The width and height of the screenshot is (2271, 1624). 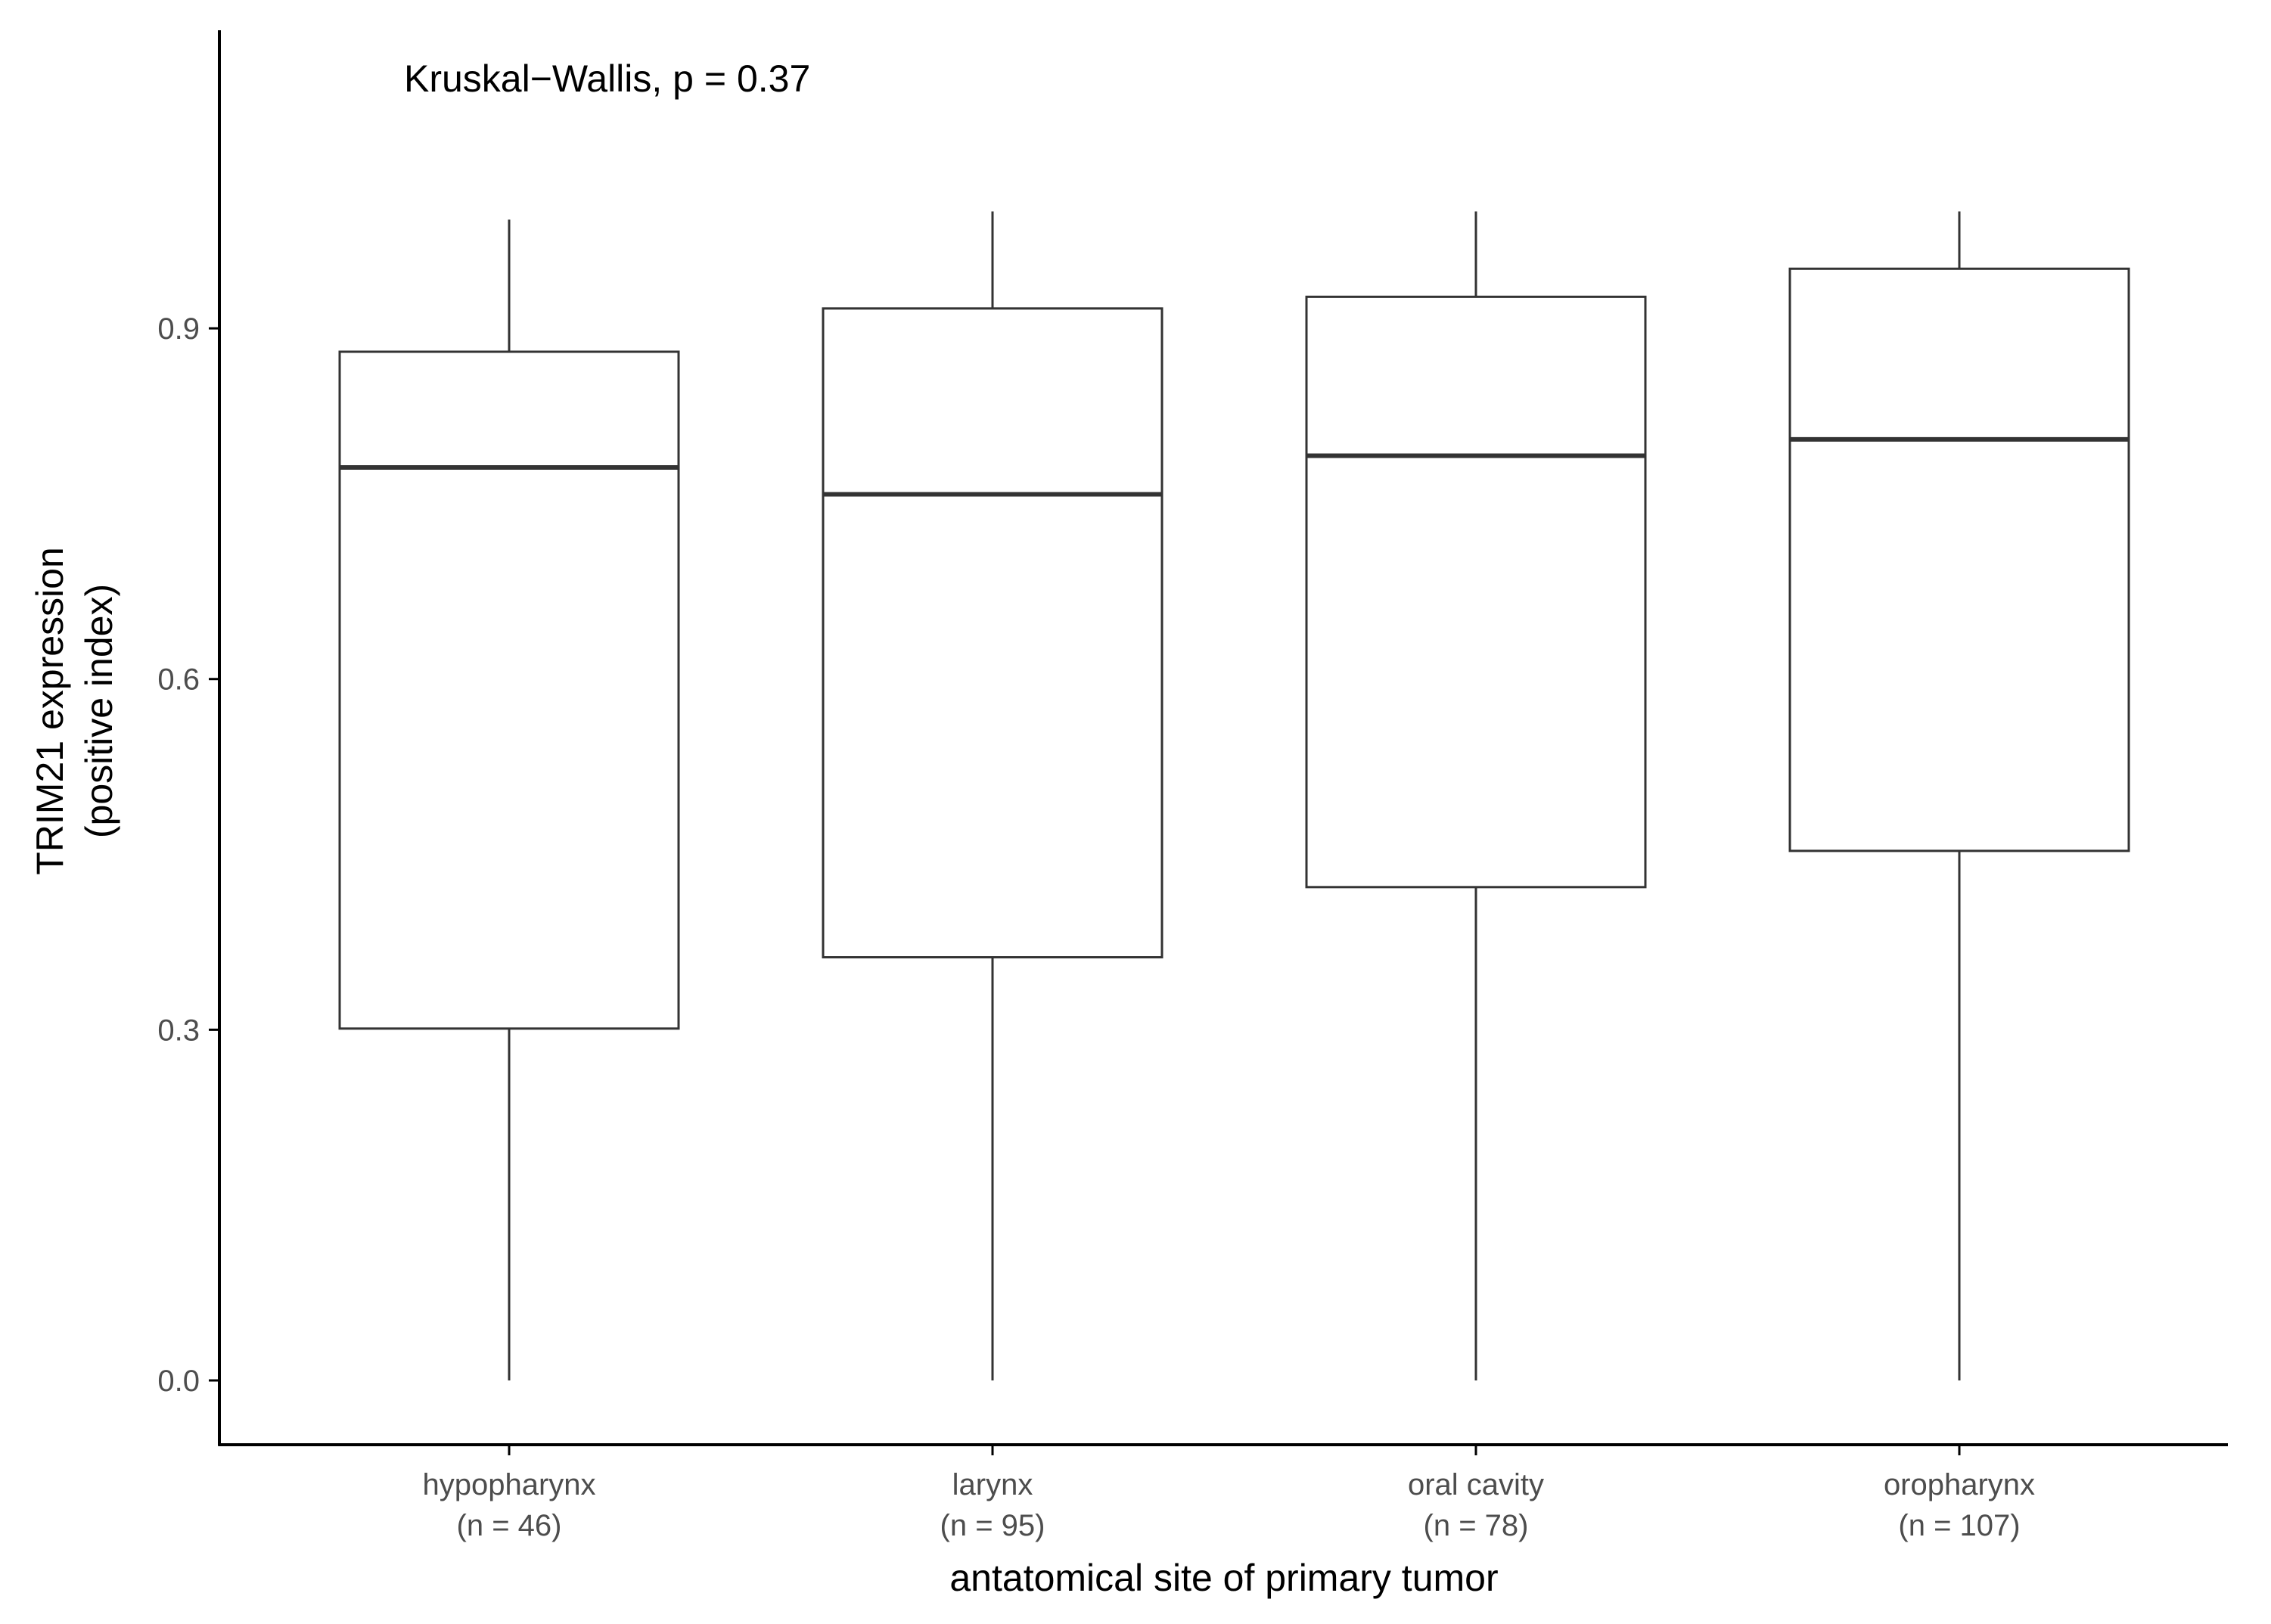 What do you see at coordinates (50, 711) in the screenshot?
I see `y-axis-title-line1: TRIM21 expression` at bounding box center [50, 711].